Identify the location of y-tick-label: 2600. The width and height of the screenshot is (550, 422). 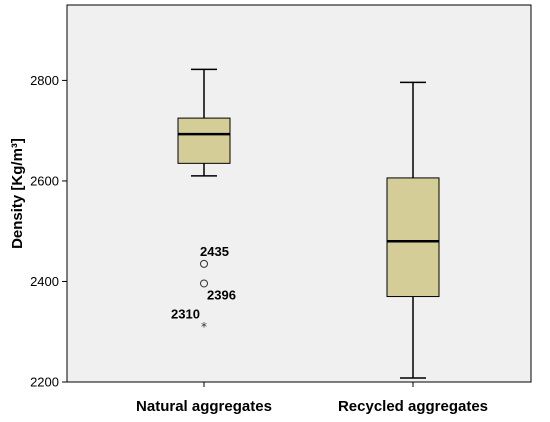
(44, 180).